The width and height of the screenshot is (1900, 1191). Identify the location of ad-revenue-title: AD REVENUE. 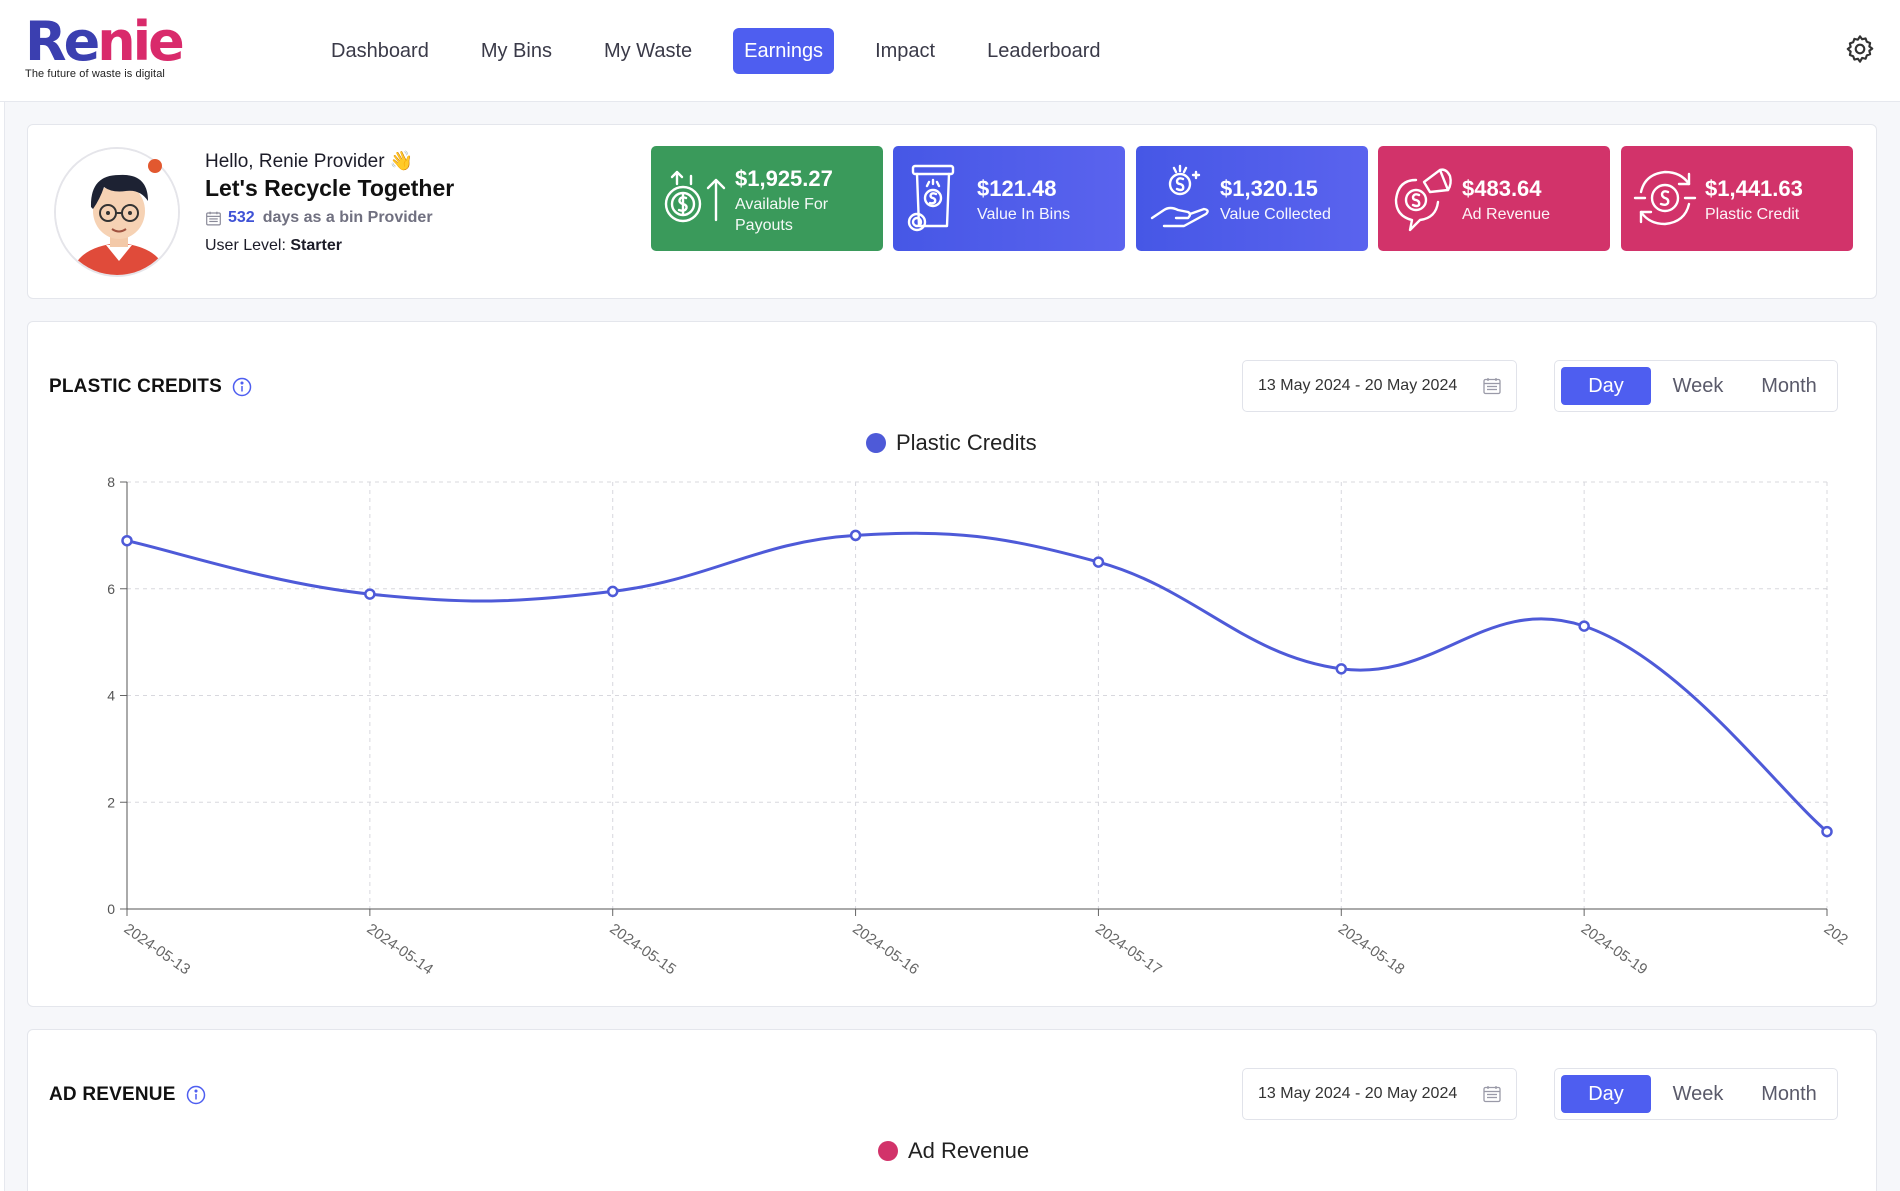
(112, 1094).